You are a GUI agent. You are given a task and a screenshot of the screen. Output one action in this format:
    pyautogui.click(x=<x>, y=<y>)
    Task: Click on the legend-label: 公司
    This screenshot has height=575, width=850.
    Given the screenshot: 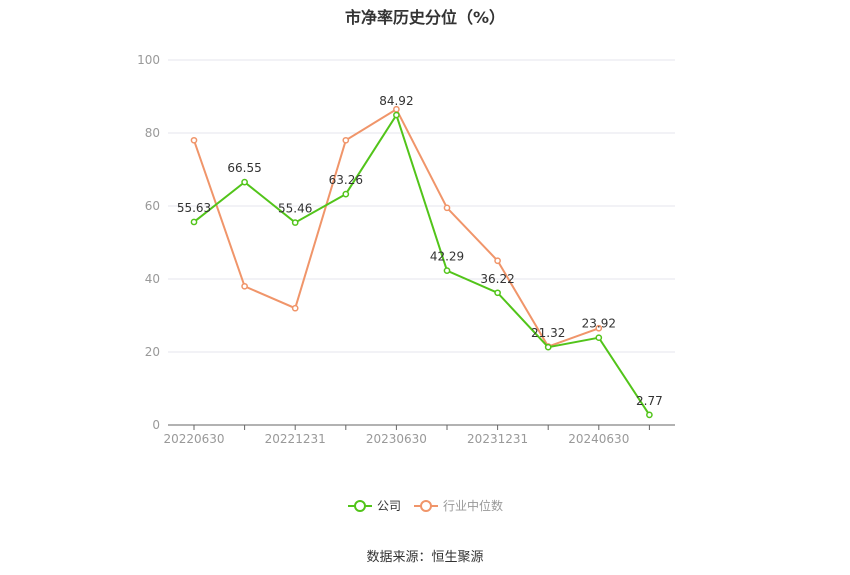 What is the action you would take?
    pyautogui.click(x=388, y=506)
    